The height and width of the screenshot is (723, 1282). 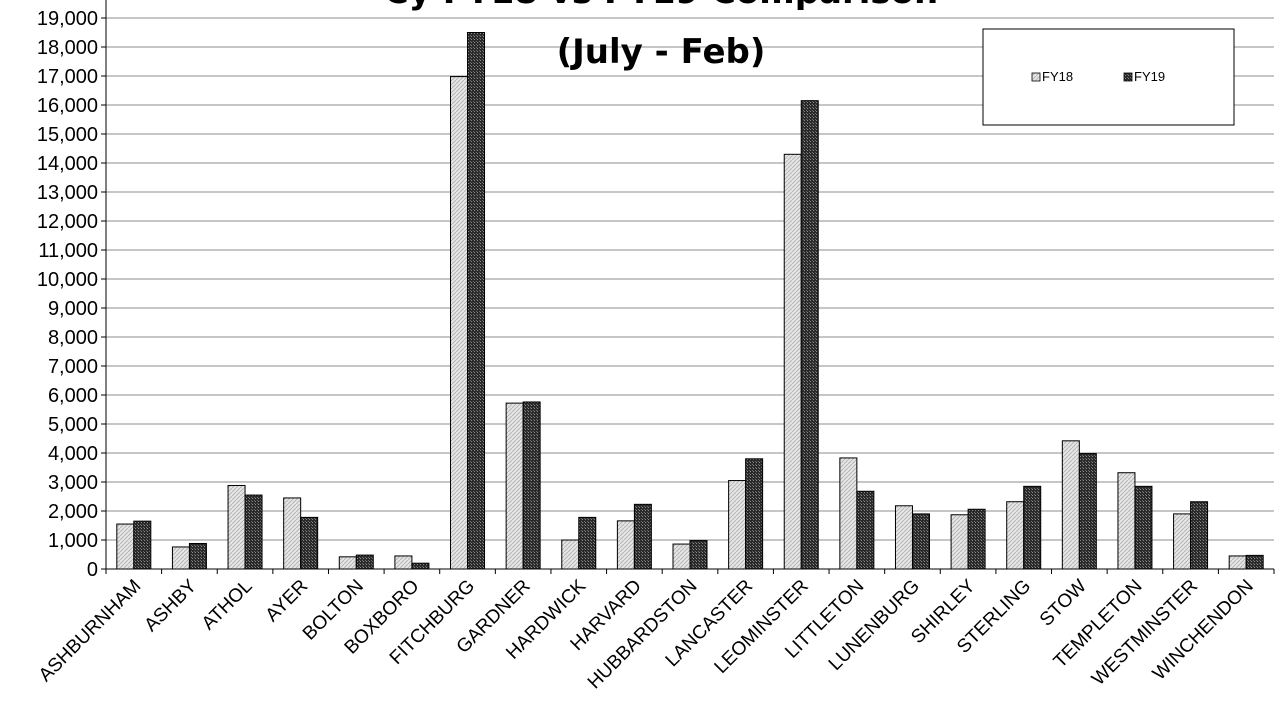 What do you see at coordinates (792, 361) in the screenshot?
I see `bar-fy18-leominster` at bounding box center [792, 361].